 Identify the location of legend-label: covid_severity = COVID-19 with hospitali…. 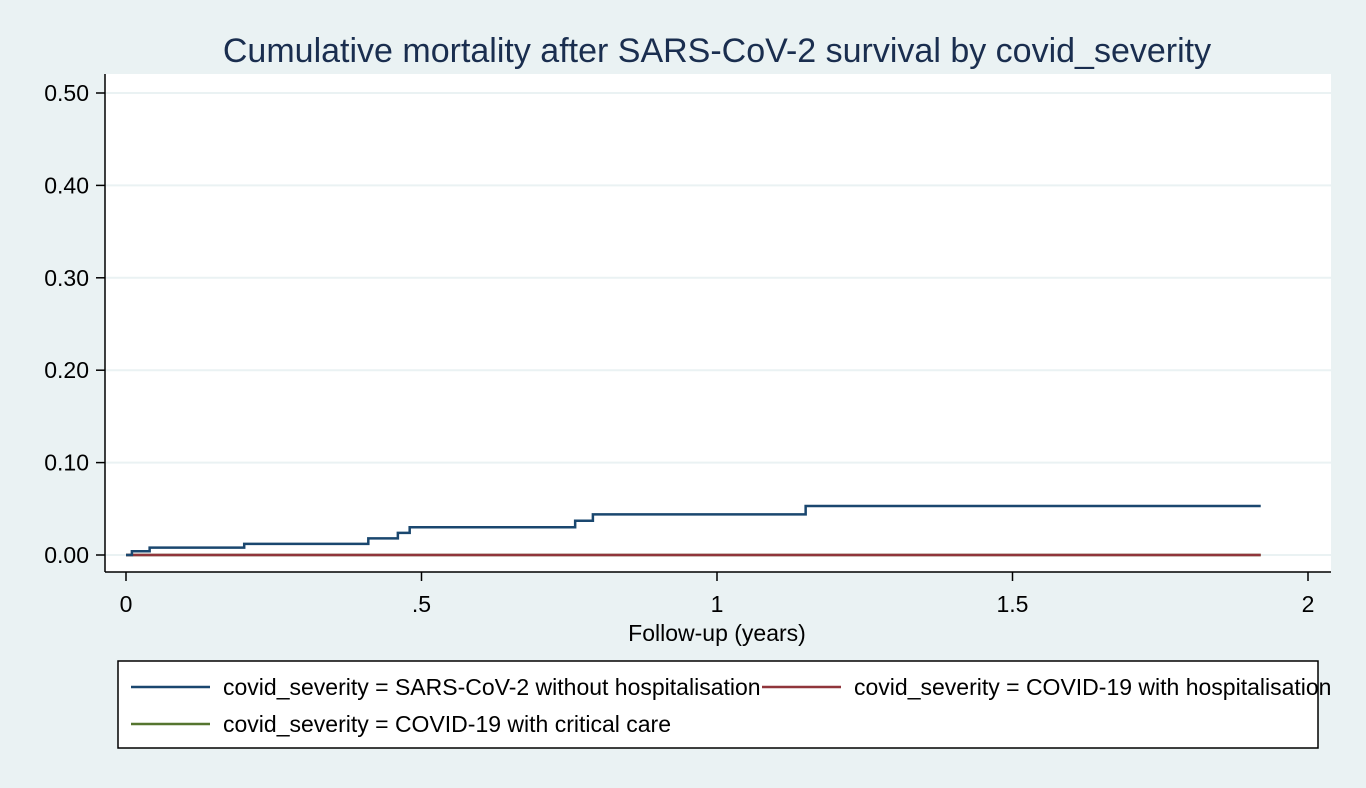
(1092, 687).